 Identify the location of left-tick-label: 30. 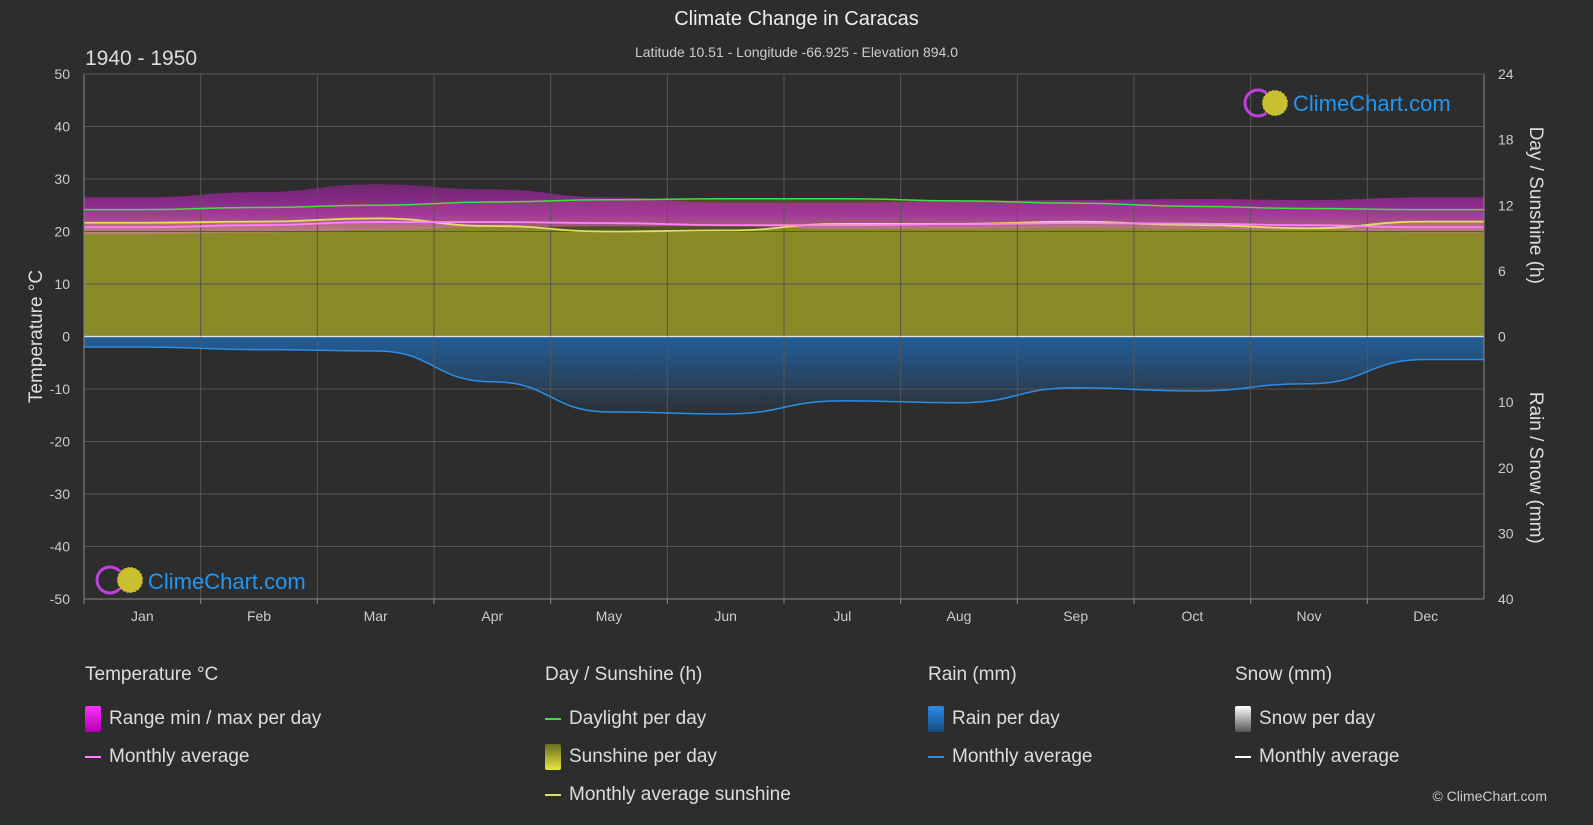
(62, 179).